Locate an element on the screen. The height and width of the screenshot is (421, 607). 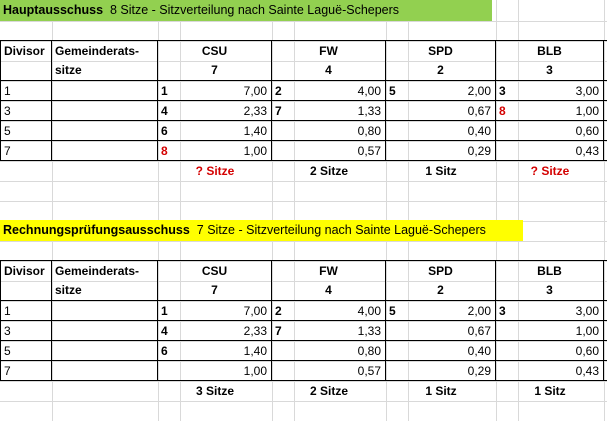
rank-cell: 3 is located at coordinates (502, 311).